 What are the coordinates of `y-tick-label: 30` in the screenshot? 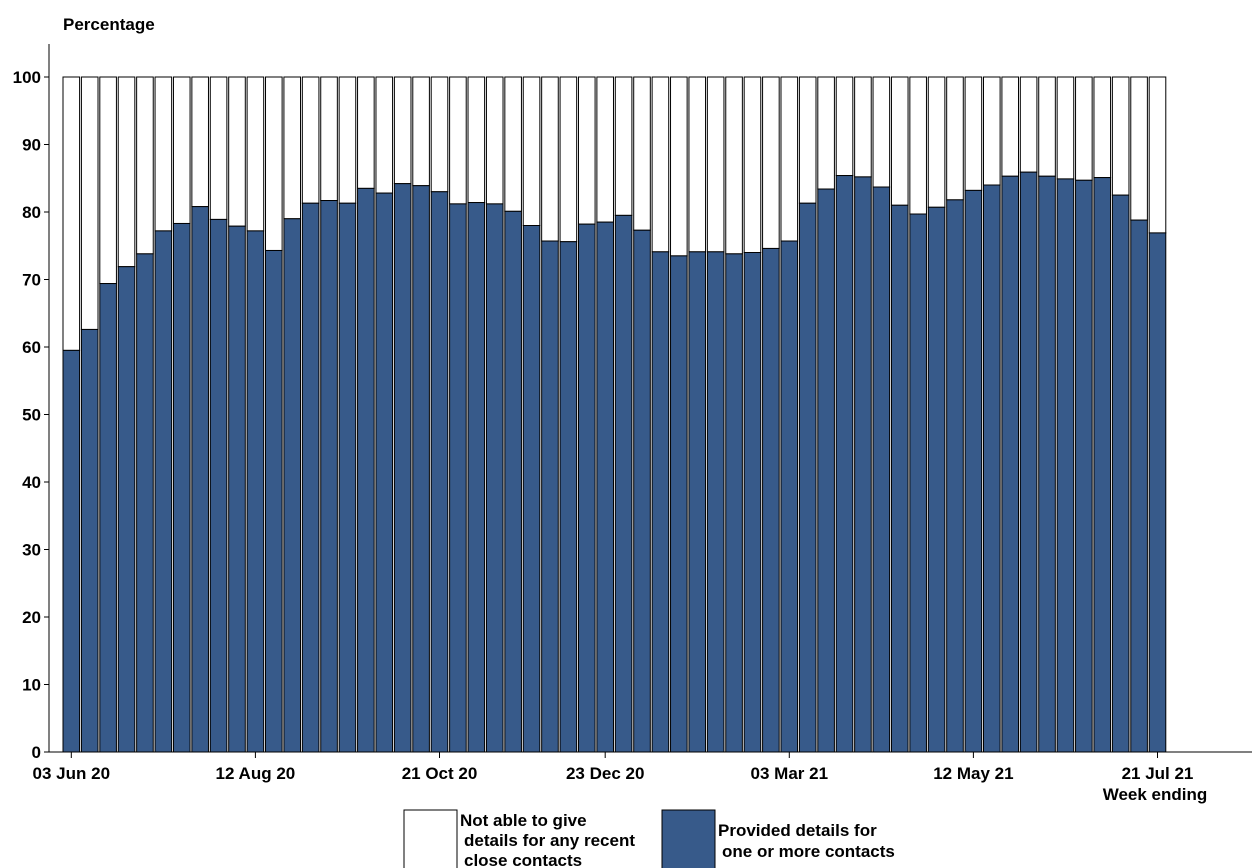 It's located at (31, 550).